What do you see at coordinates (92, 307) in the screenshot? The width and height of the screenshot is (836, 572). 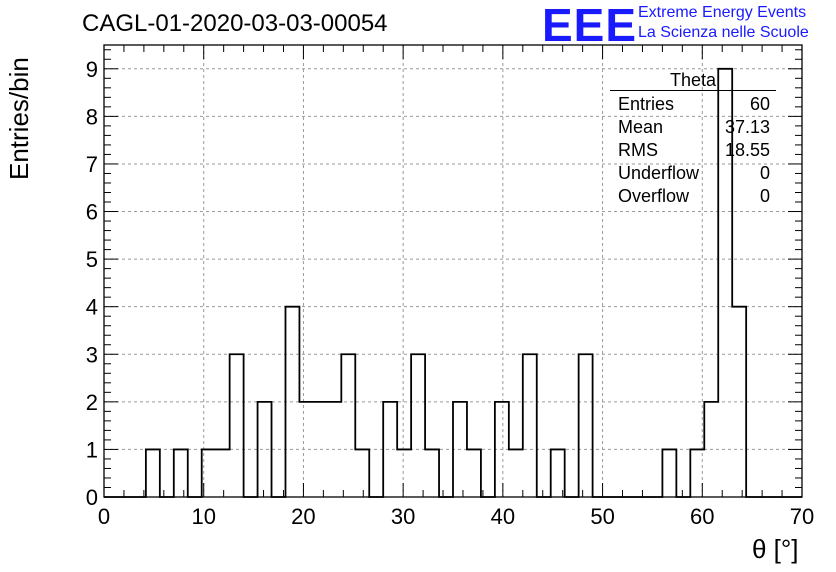 I see `y-tick-label: 4` at bounding box center [92, 307].